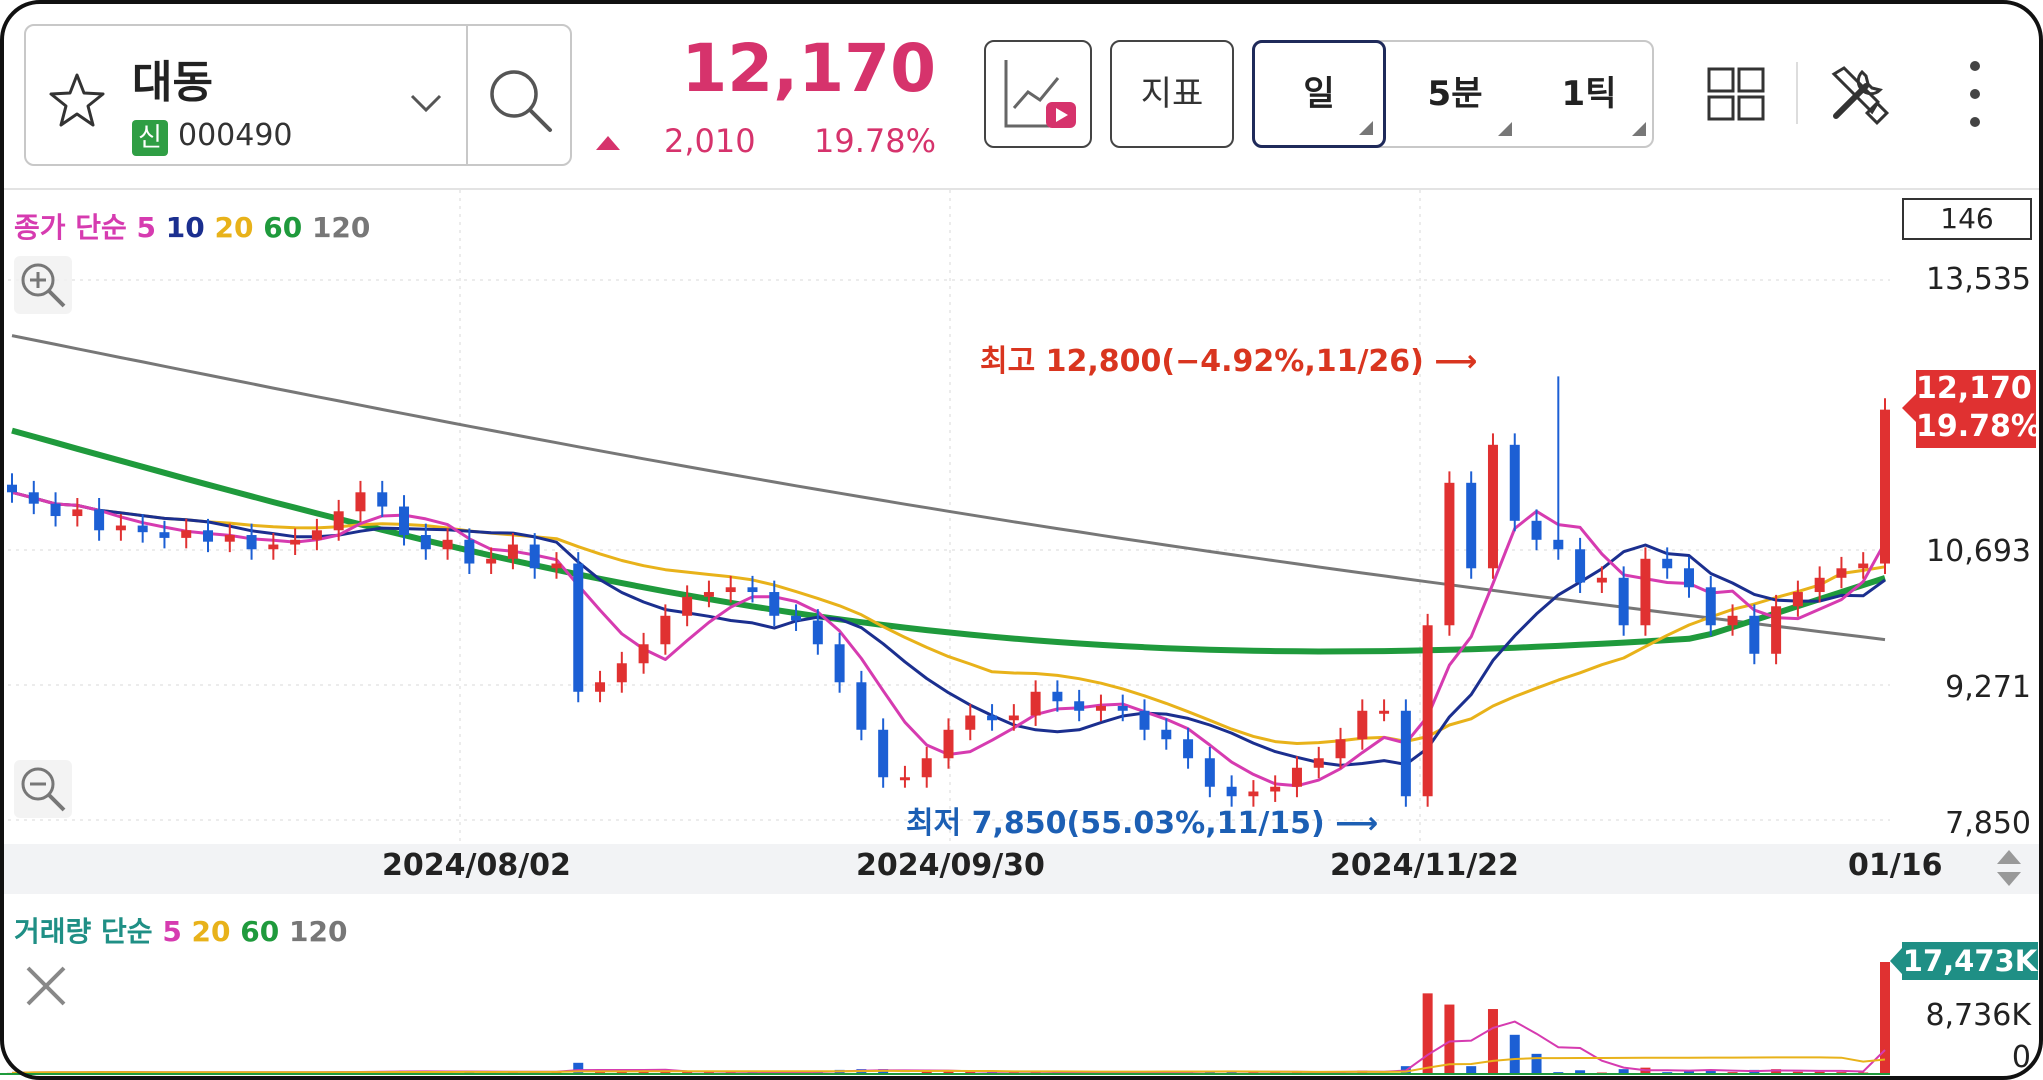 The height and width of the screenshot is (1080, 2043). I want to click on y-tick-label: 7,850, so click(1988, 823).